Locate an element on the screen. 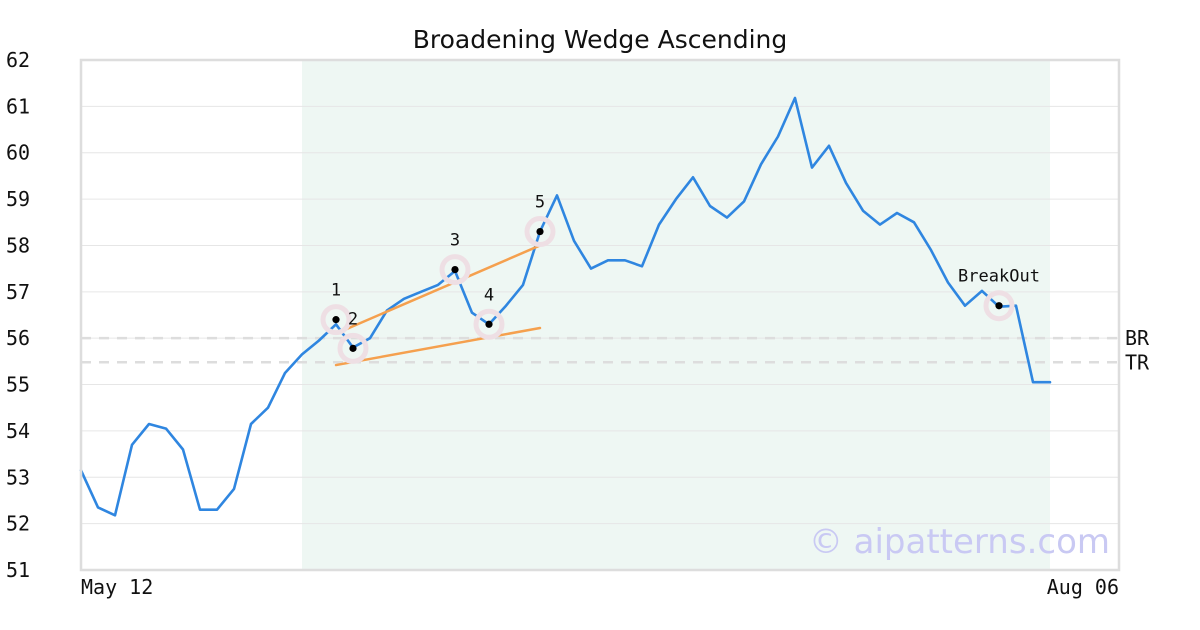 This screenshot has height=630, width=1200. reference-line-label: TR is located at coordinates (1137, 362).